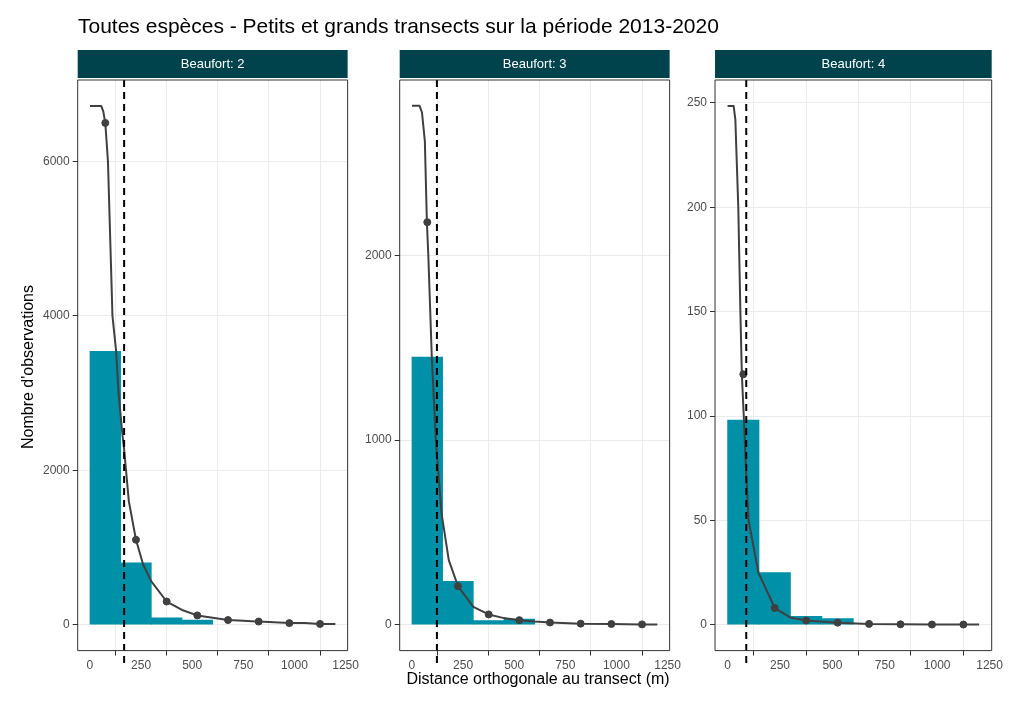 Image resolution: width=1017 pixels, height=711 pixels. Describe the element at coordinates (56, 160) in the screenshot. I see `y-tick-label: 6000` at that location.